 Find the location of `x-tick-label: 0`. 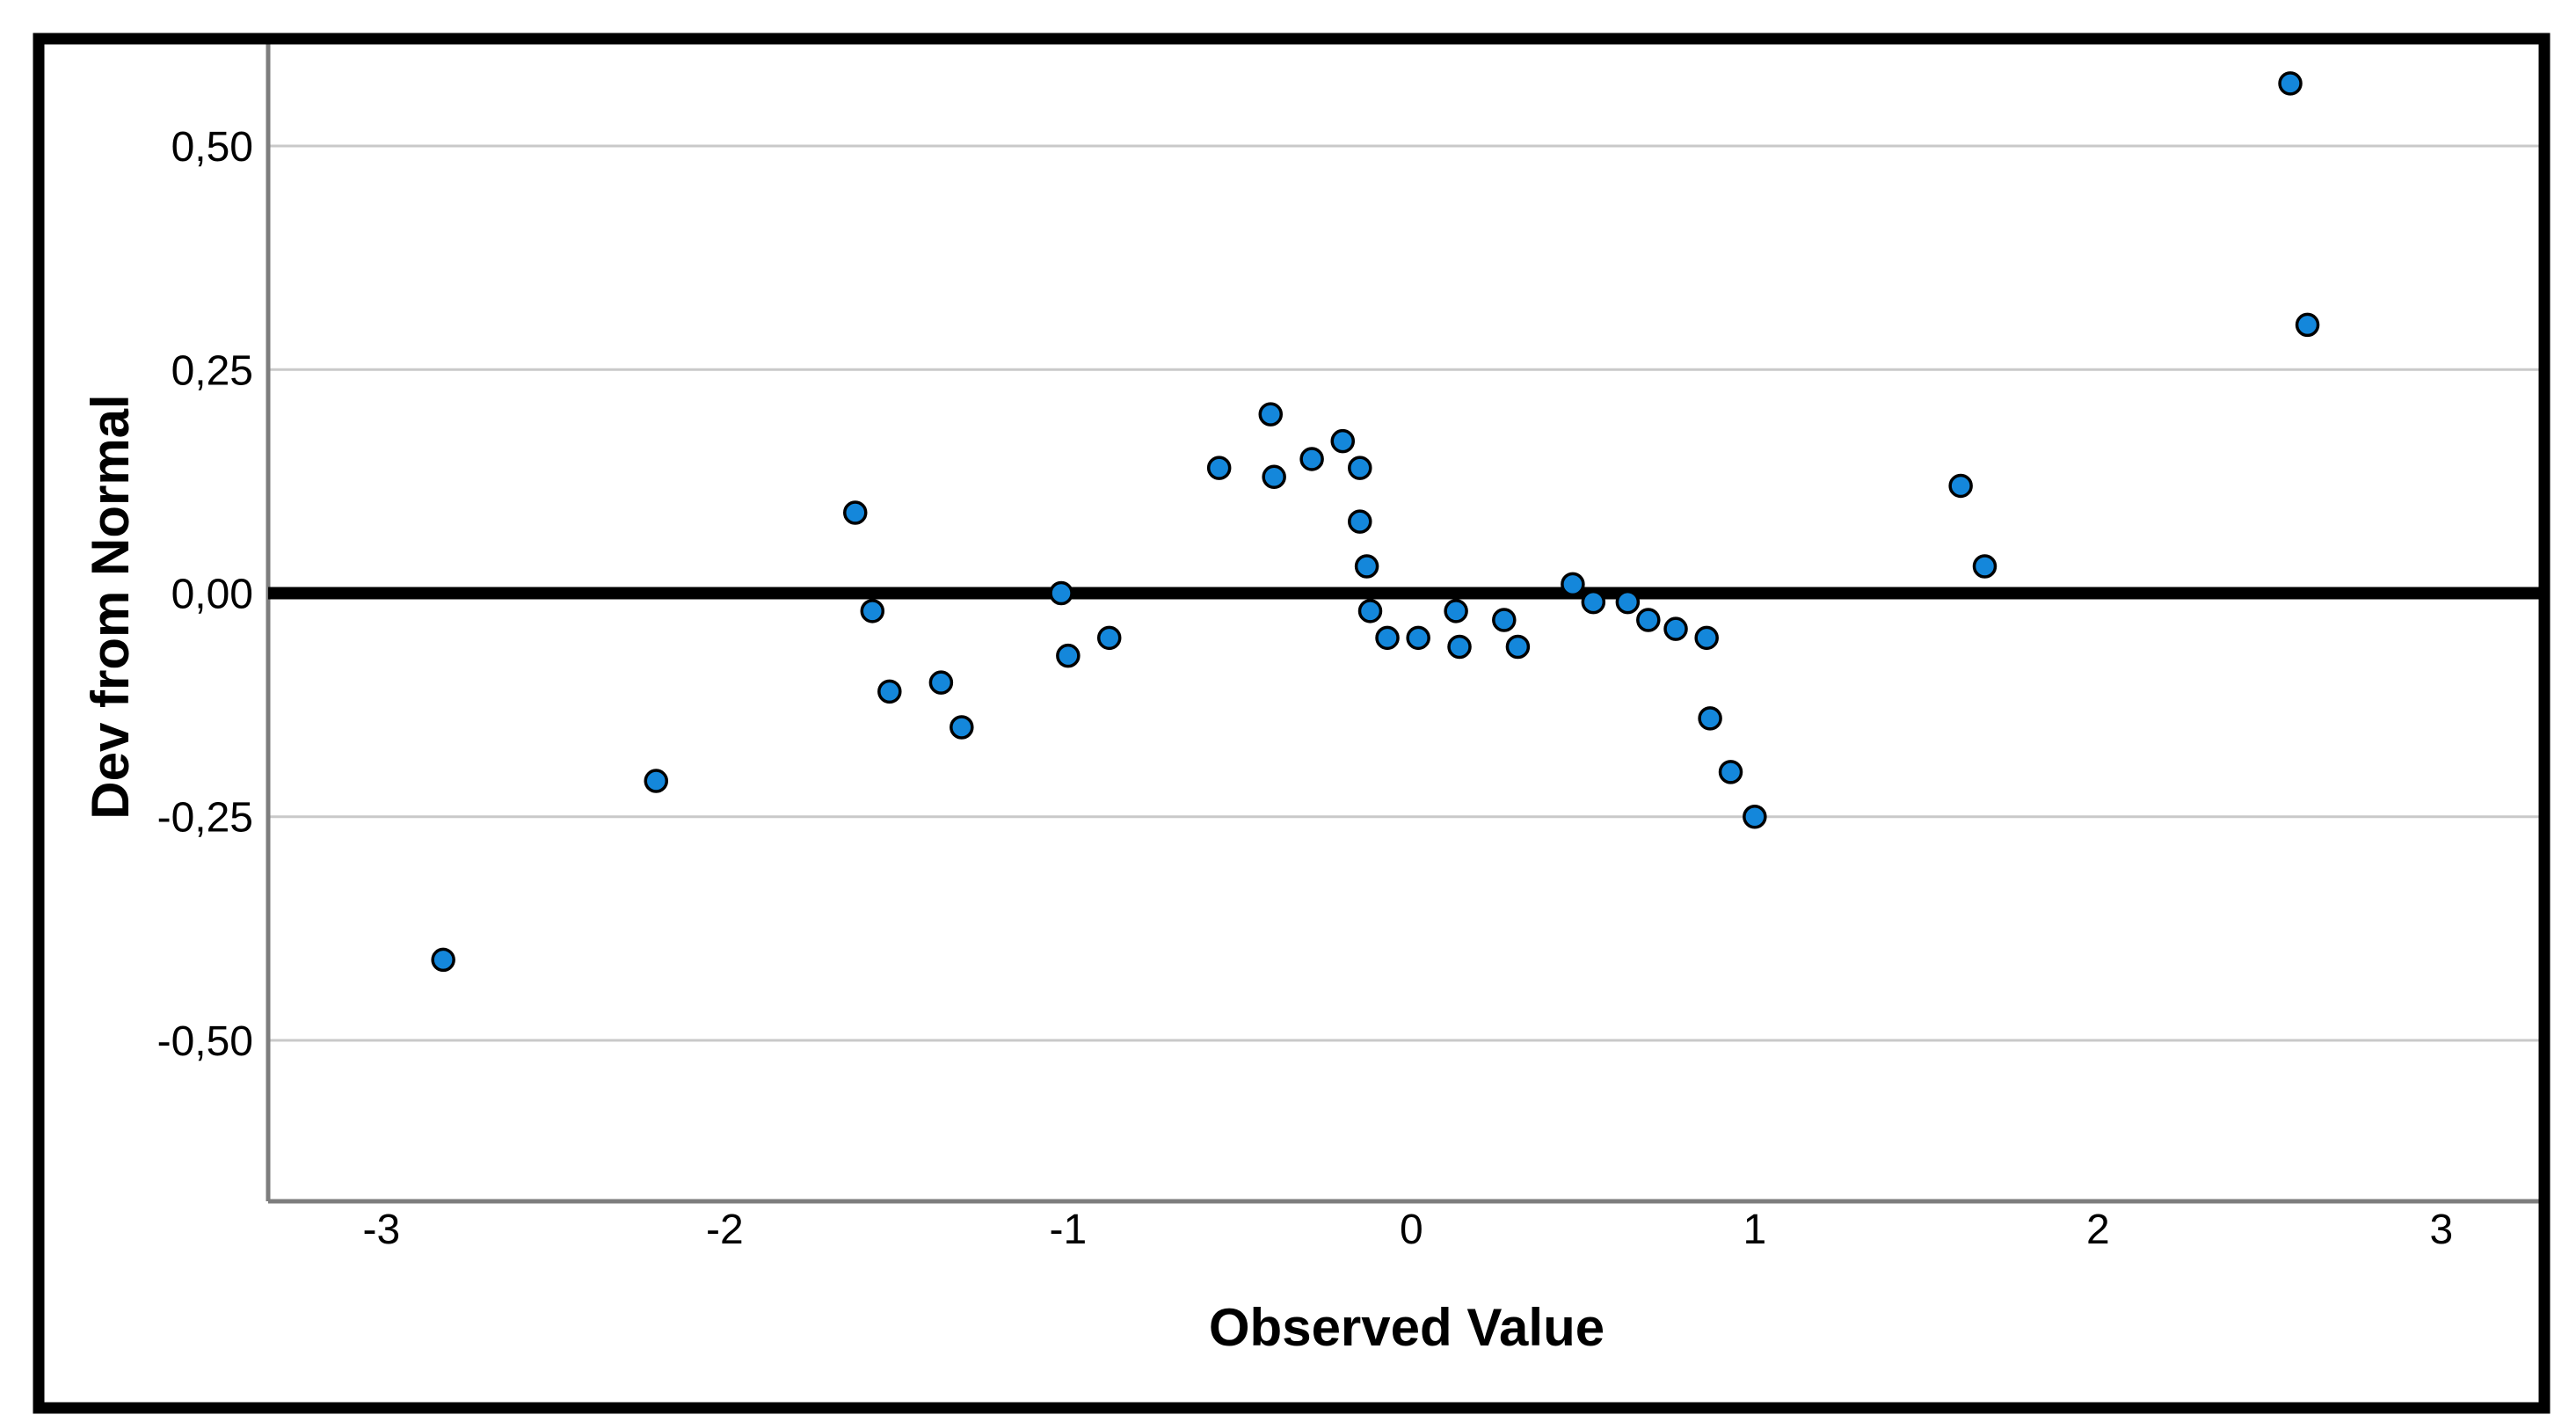

x-tick-label: 0 is located at coordinates (1411, 1230).